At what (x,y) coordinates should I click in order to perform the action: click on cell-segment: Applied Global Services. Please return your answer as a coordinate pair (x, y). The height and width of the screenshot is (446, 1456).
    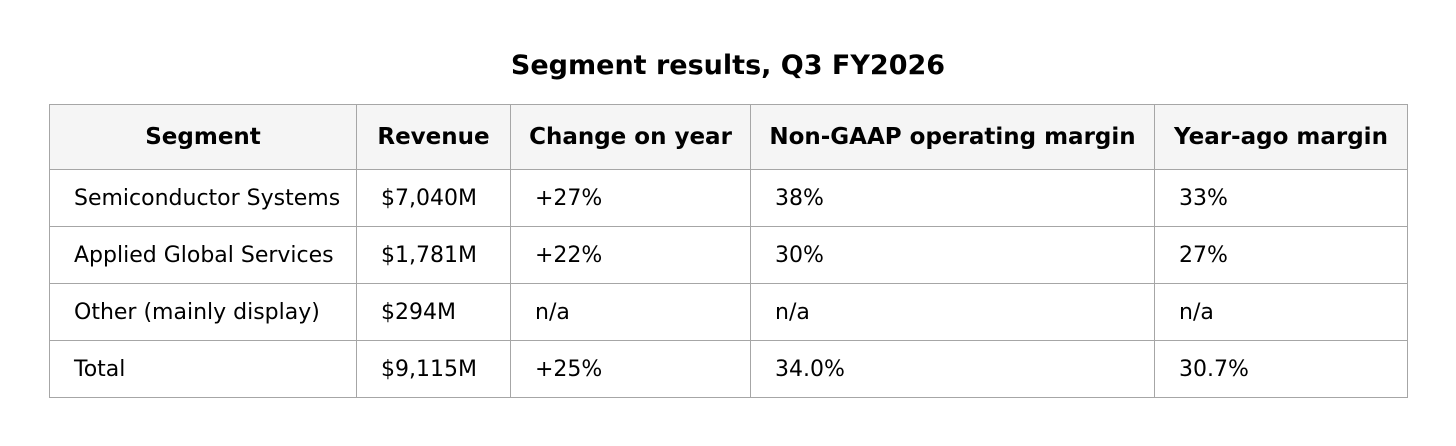
    Looking at the image, I should click on (203, 255).